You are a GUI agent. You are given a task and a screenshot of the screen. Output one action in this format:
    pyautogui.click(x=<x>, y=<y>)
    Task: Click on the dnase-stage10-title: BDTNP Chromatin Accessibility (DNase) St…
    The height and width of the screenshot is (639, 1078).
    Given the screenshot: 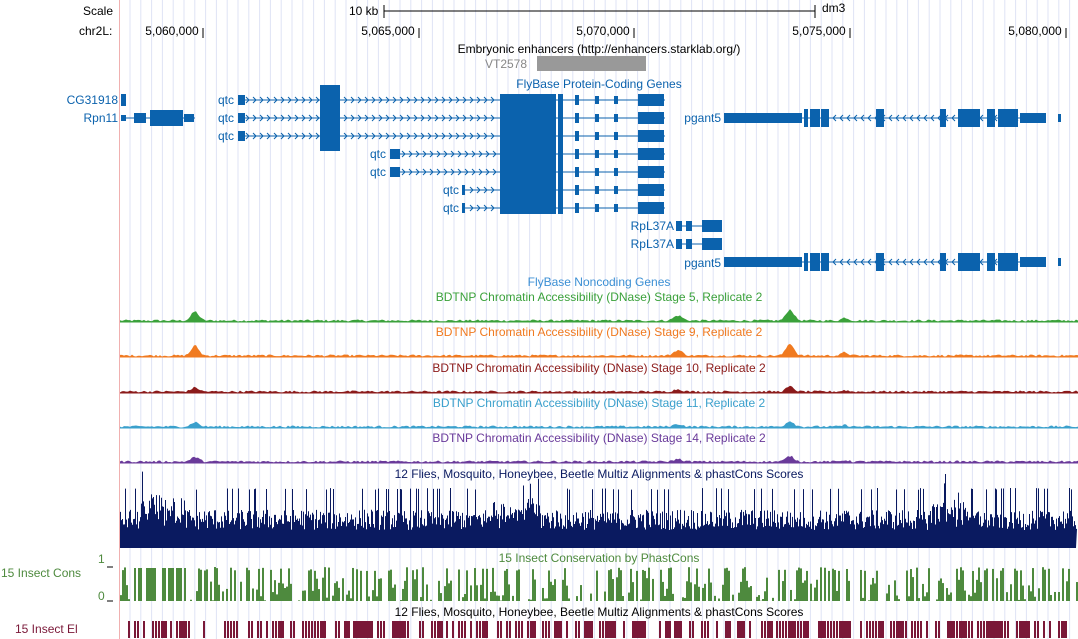 What is the action you would take?
    pyautogui.click(x=599, y=368)
    